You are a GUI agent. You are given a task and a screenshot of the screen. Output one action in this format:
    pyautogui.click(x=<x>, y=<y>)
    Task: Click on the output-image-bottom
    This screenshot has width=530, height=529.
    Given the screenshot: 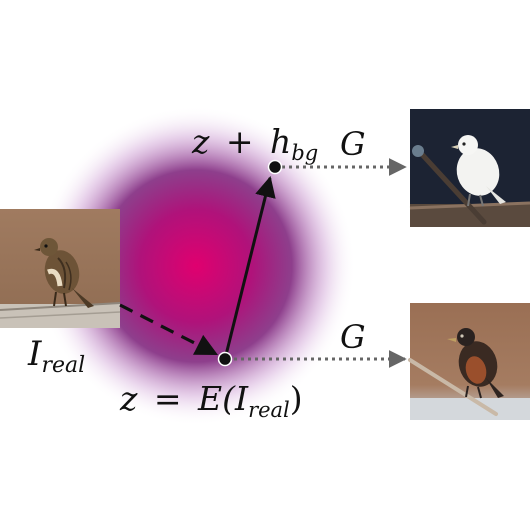 What is the action you would take?
    pyautogui.click(x=469, y=361)
    